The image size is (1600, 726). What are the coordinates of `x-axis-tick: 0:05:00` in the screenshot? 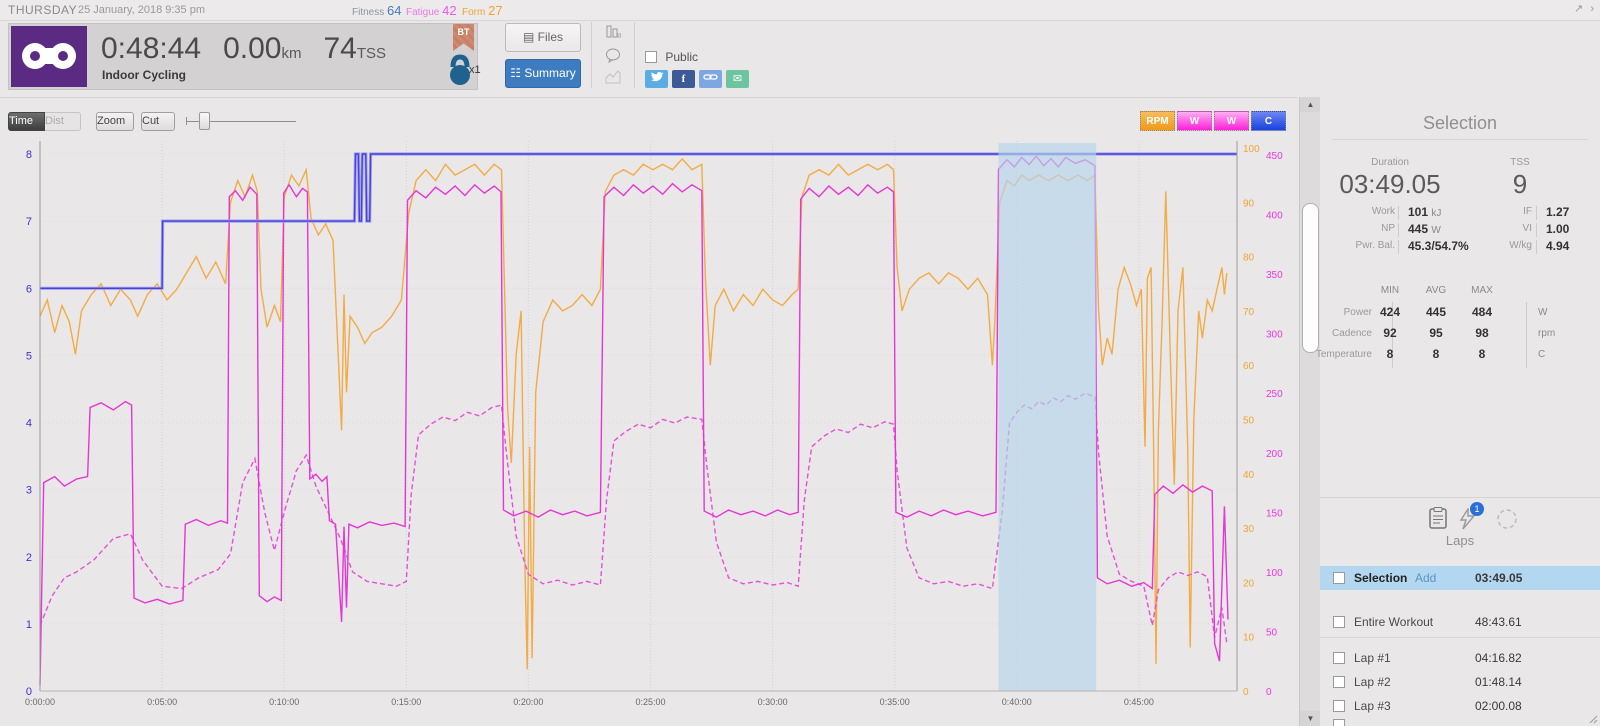 It's located at (162, 702).